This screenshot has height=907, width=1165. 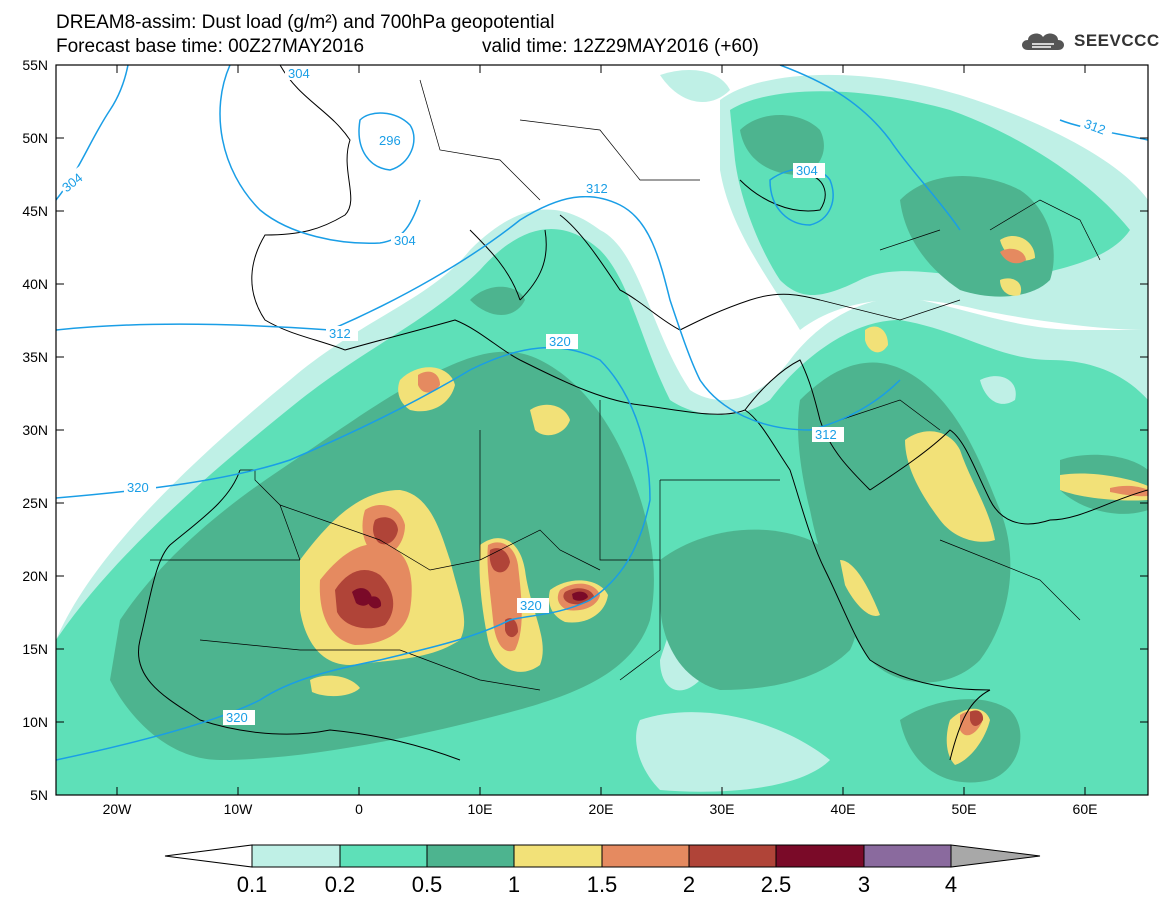 I want to click on contour-label: 296, so click(x=390, y=140).